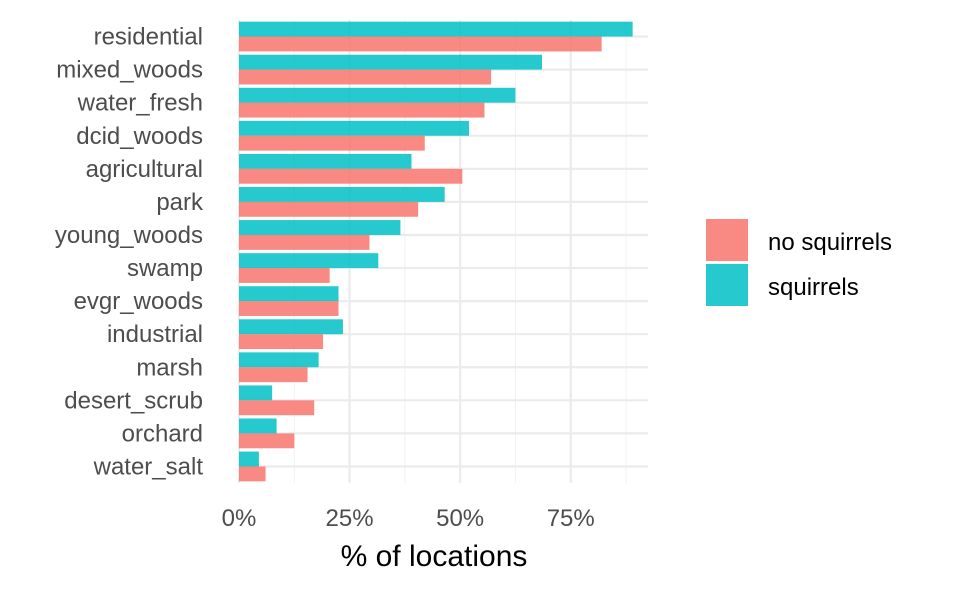  I want to click on bar-mixed_woods-squirrels, so click(390, 62).